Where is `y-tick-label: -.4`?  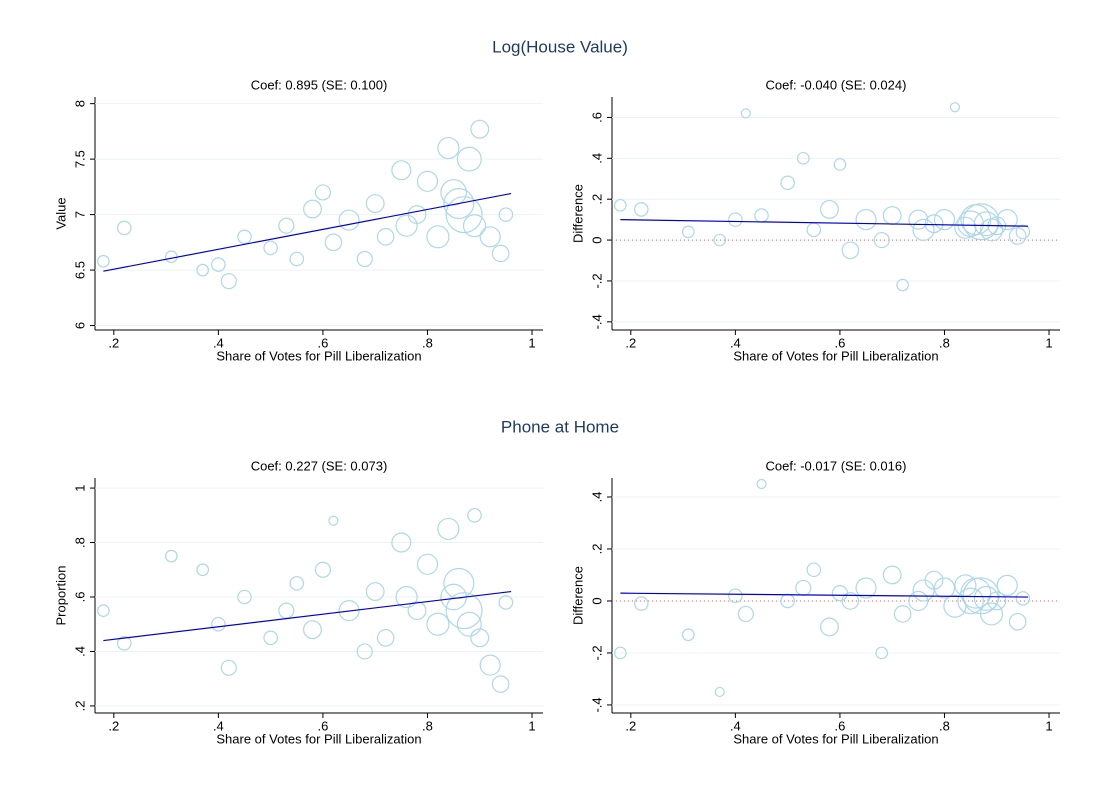
y-tick-label: -.4 is located at coordinates (596, 704).